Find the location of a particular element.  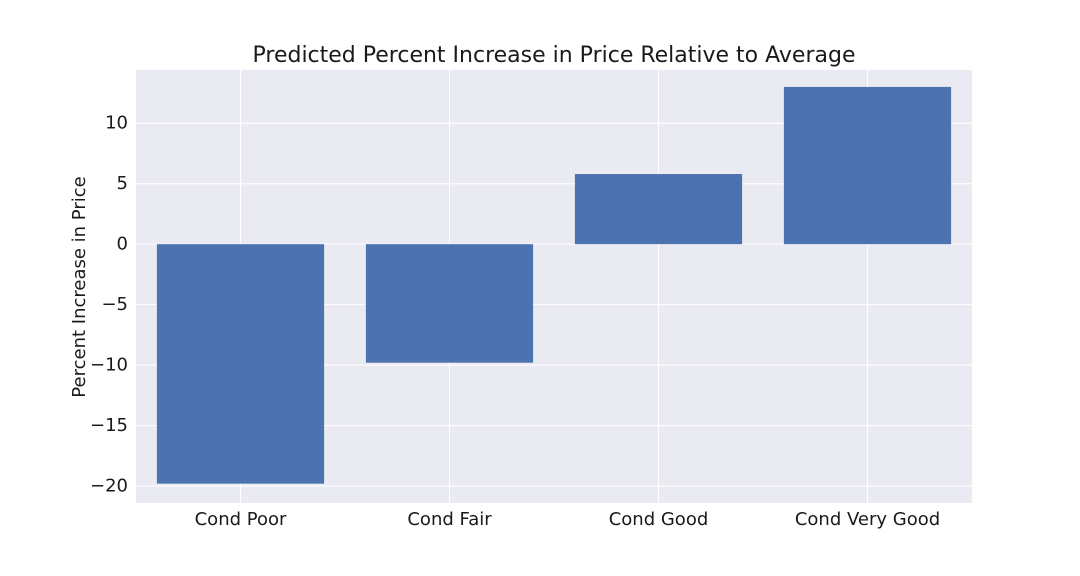

y-tick-label: 0 is located at coordinates (122, 244).